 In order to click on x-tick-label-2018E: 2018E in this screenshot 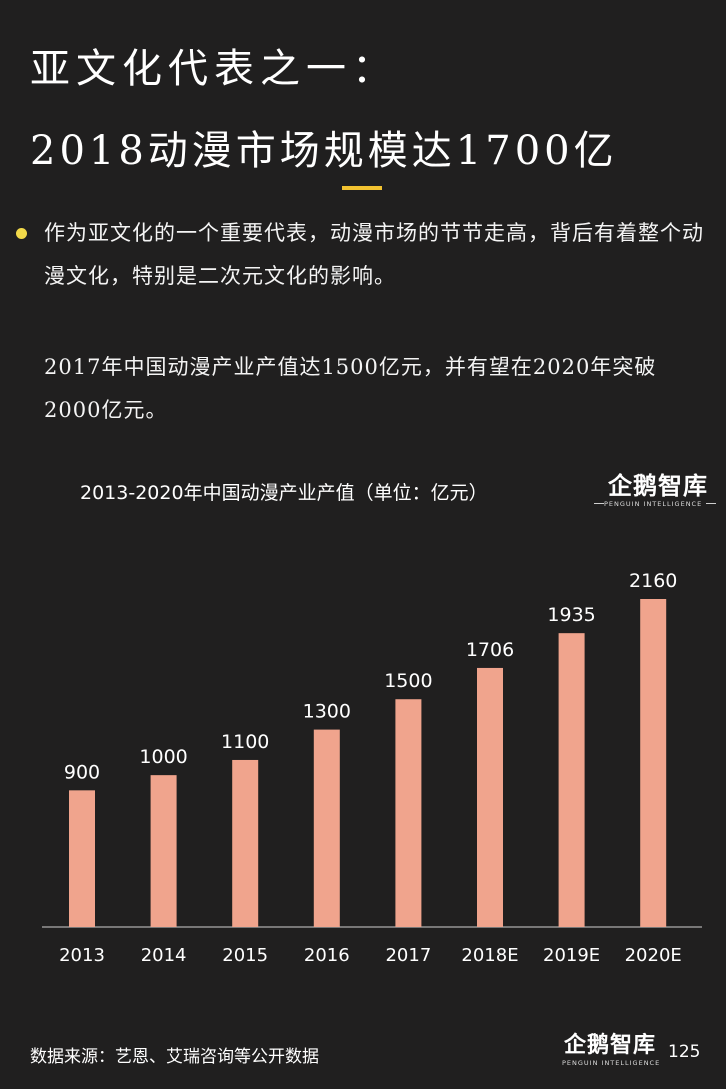, I will do `click(489, 955)`.